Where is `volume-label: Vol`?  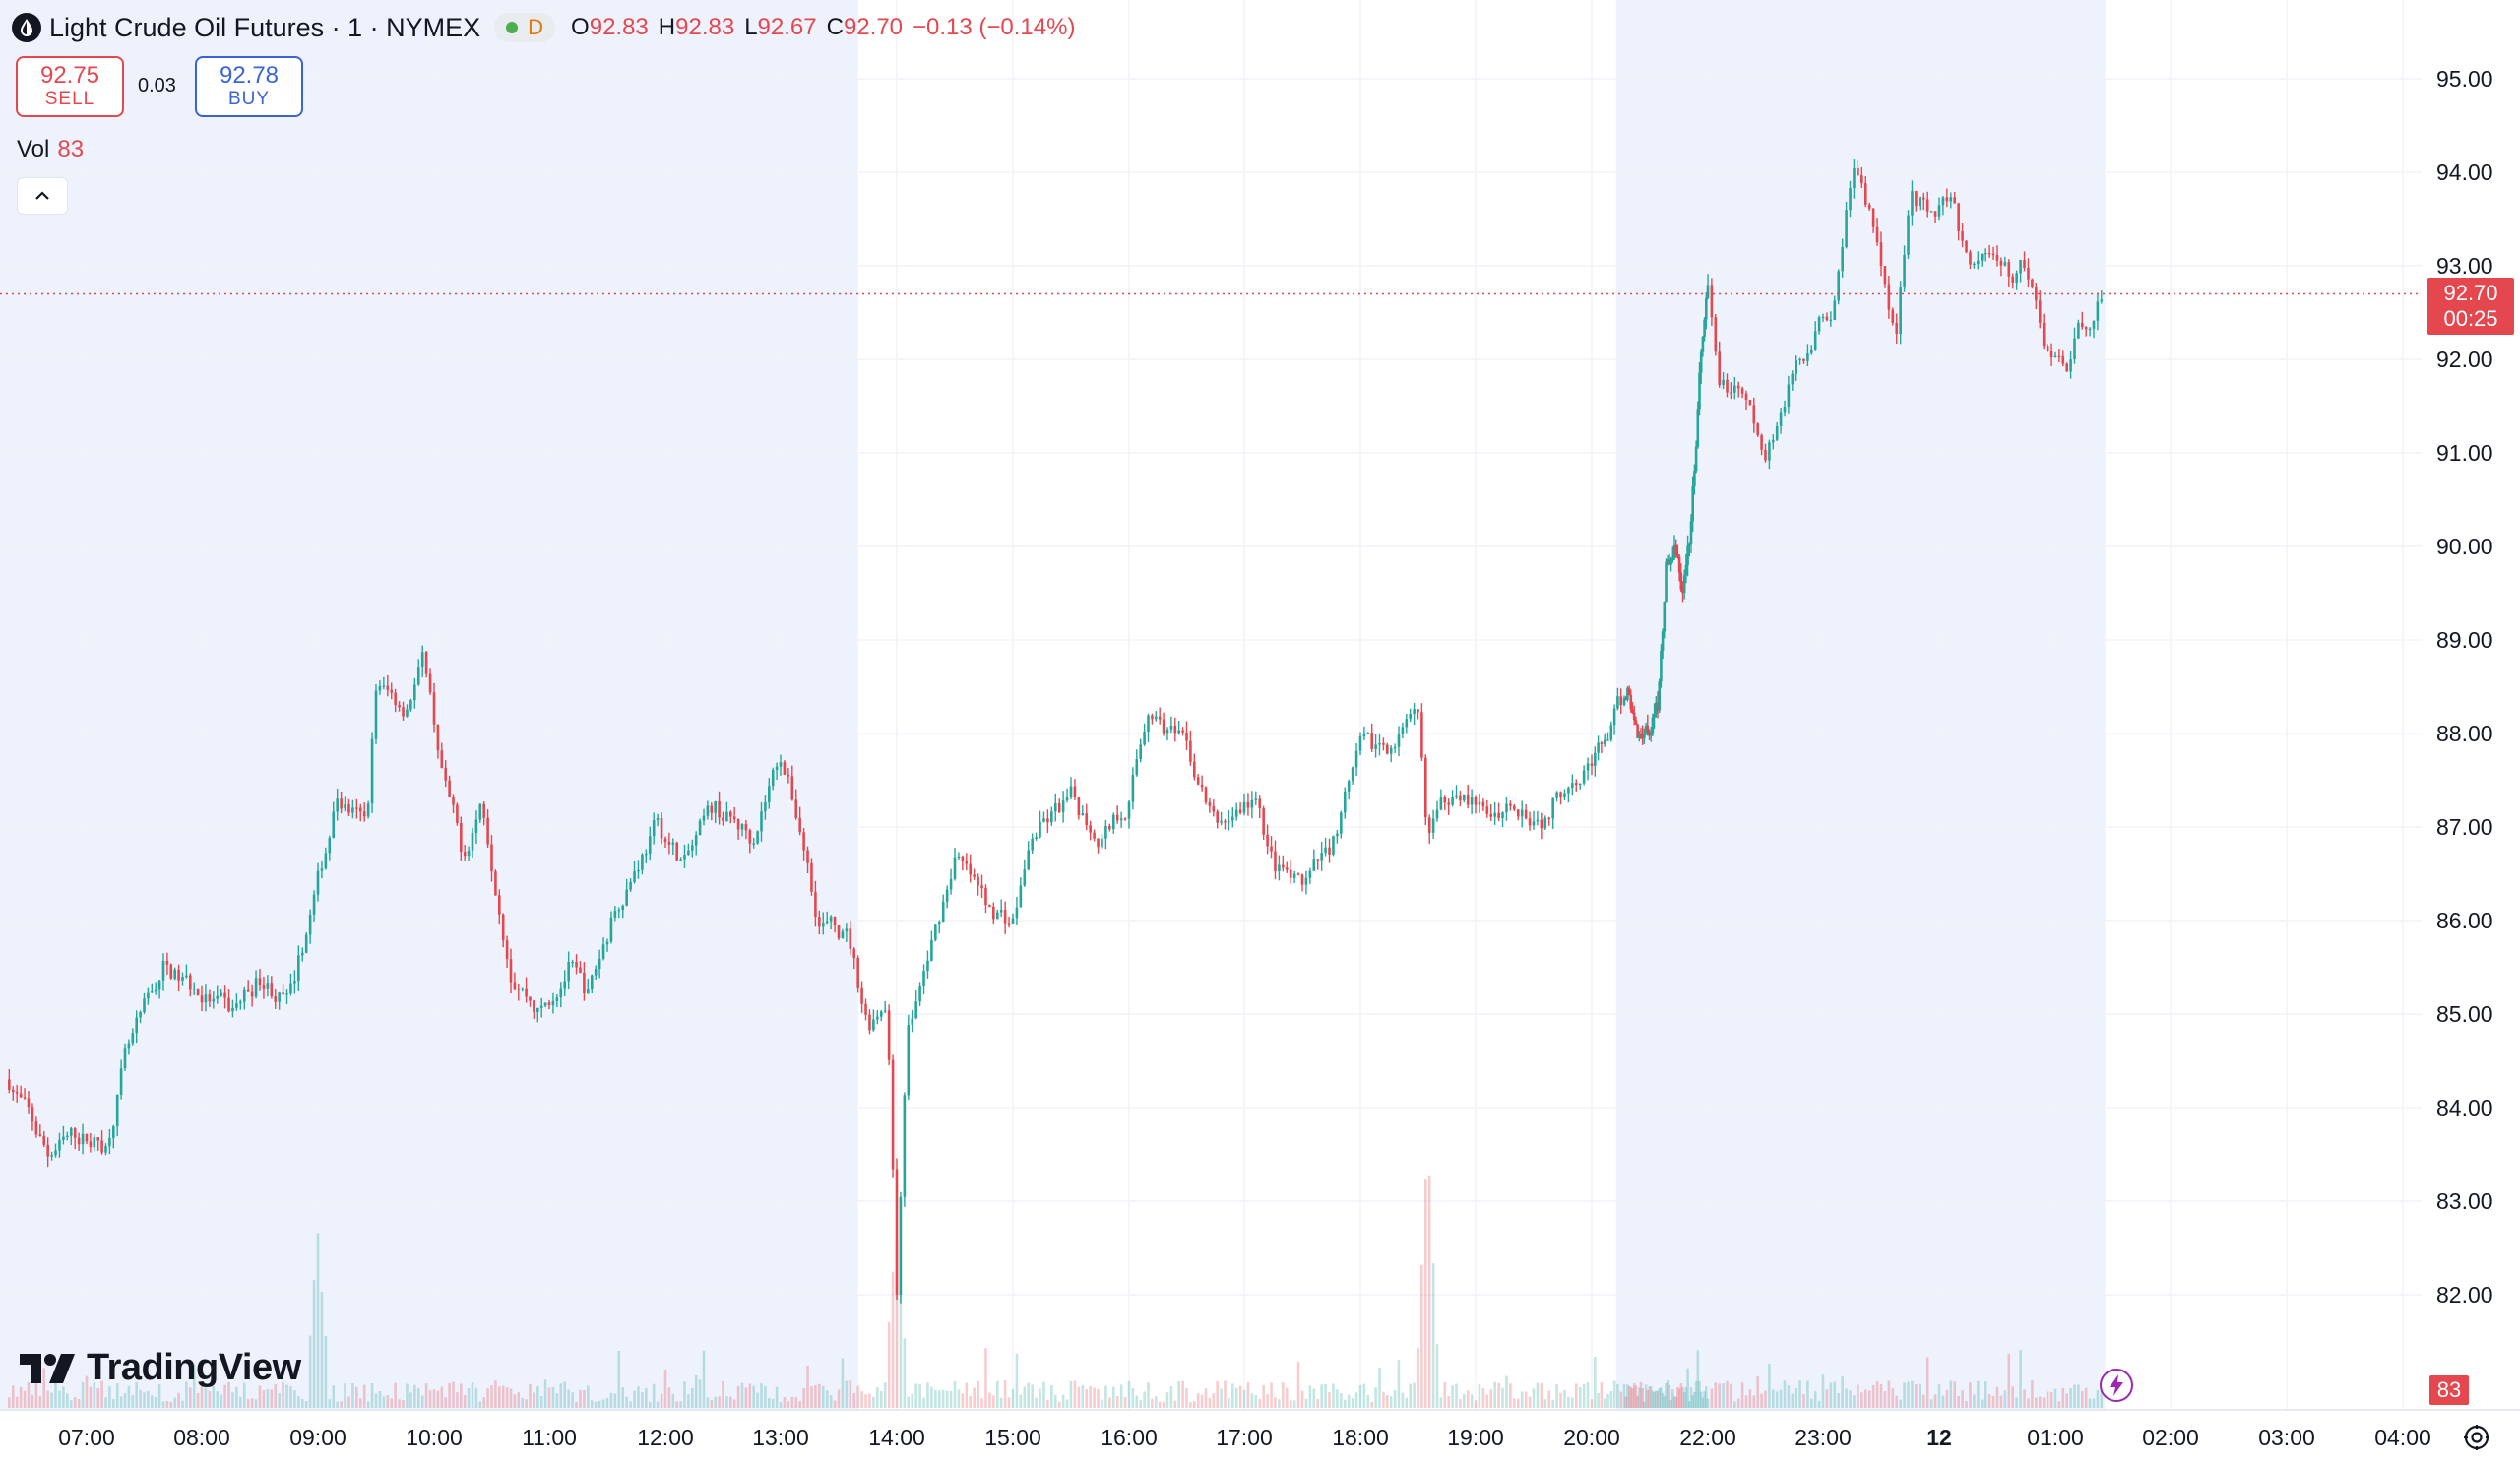 volume-label: Vol is located at coordinates (33, 149).